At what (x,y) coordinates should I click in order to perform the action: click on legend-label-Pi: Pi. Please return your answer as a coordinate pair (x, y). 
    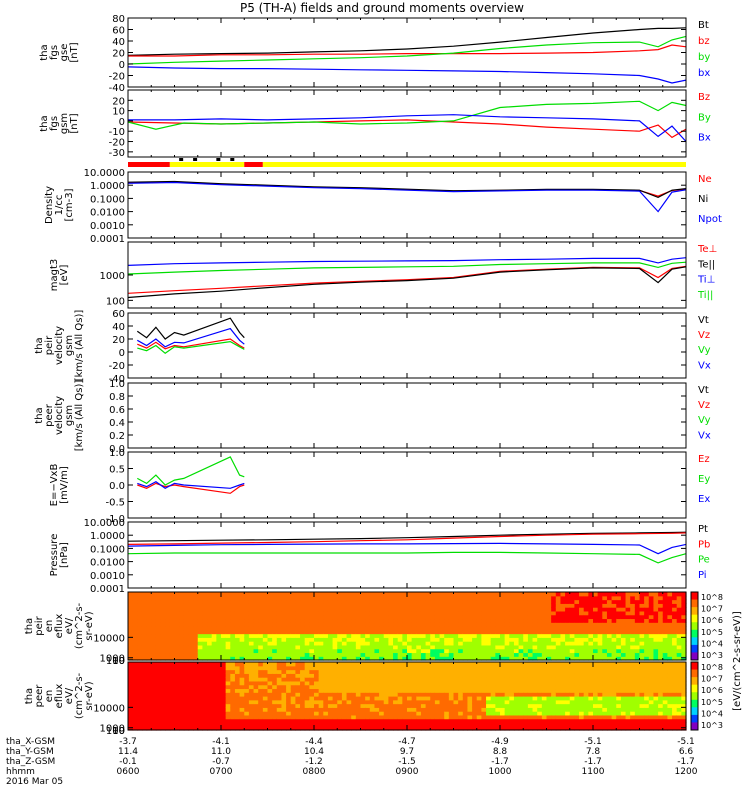
    Looking at the image, I should click on (702, 575).